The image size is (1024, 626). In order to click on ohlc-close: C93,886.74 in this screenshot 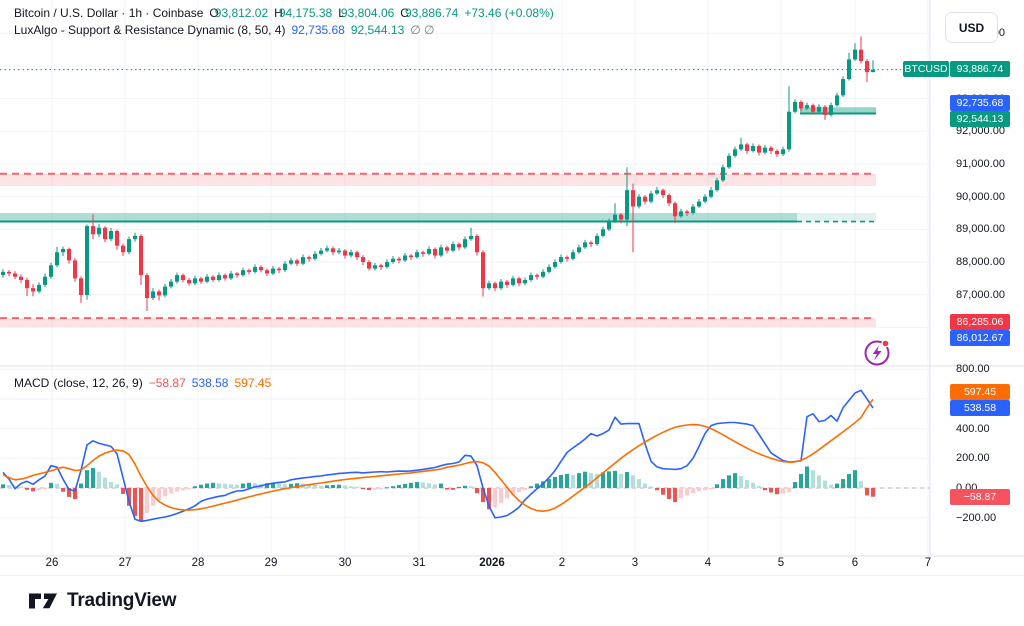, I will do `click(429, 13)`.